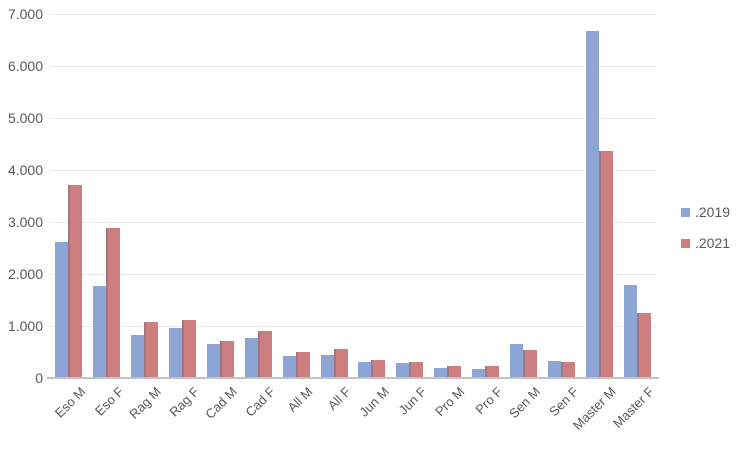 The image size is (746, 457). I want to click on gridline-2000, so click(353, 274).